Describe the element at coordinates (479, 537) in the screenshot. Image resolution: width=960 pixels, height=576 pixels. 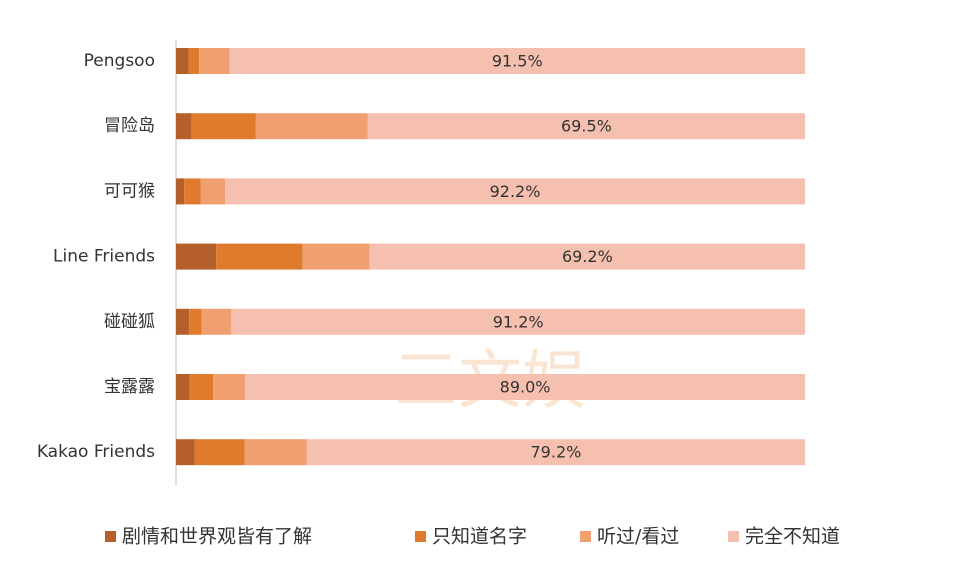
I see `legend-label: 只知道名字` at that location.